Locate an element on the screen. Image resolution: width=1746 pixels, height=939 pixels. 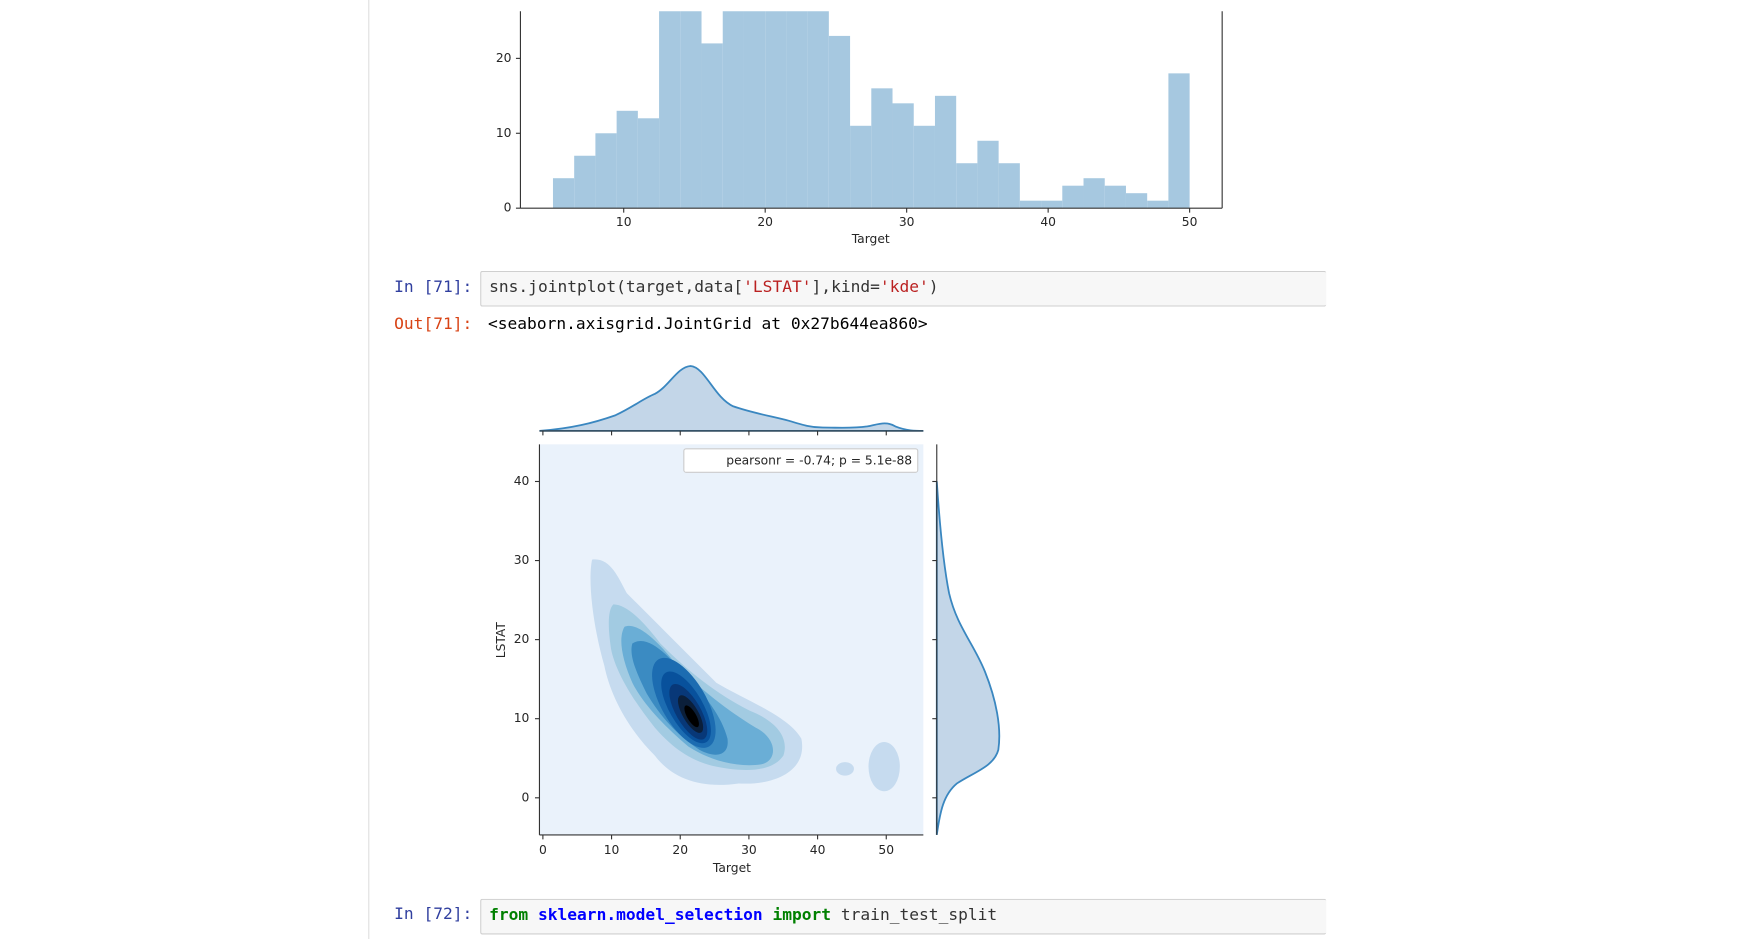
prompt: In [71]: is located at coordinates (433, 287).